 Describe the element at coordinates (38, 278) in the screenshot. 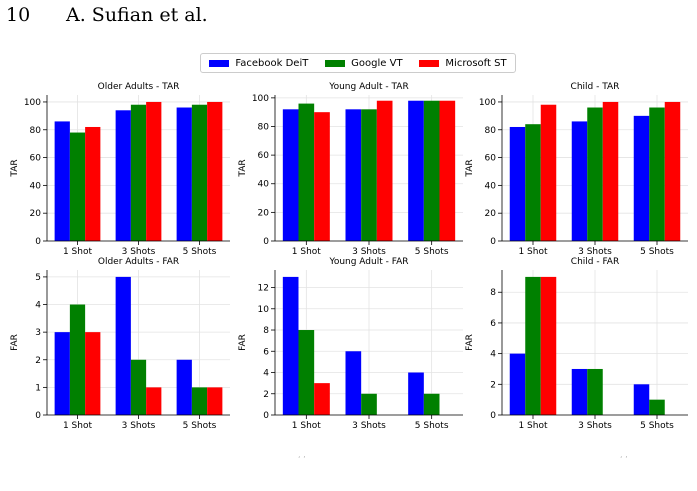

I see `y-tick-label: 5` at that location.